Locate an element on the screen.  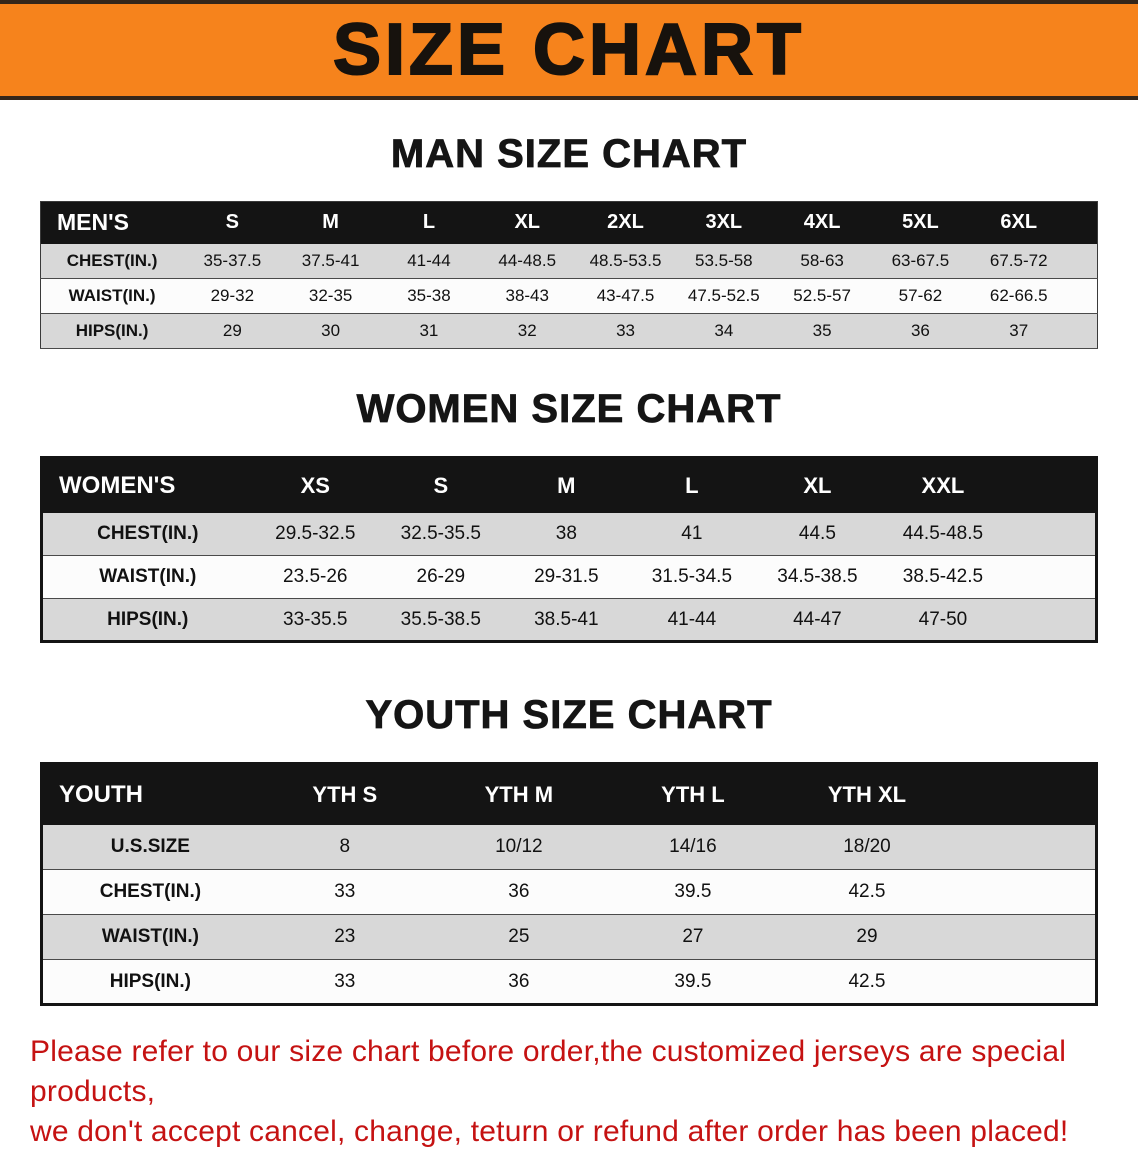
size-value: 34 is located at coordinates (724, 330).